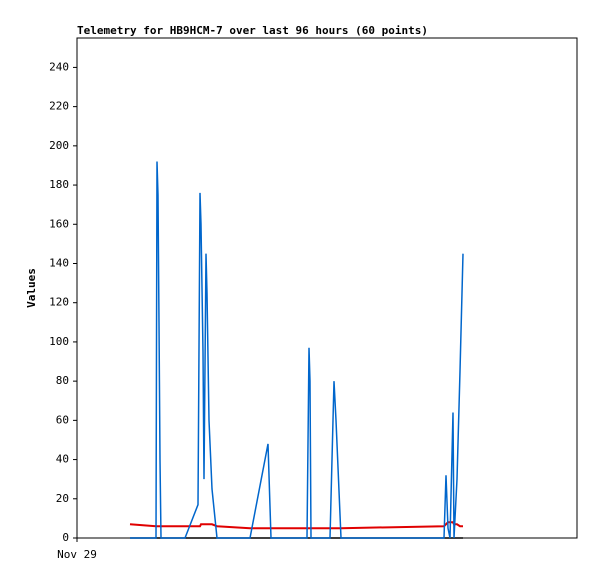 This screenshot has width=597, height=579. Describe the element at coordinates (59, 223) in the screenshot. I see `y-tick-label: 160` at that location.